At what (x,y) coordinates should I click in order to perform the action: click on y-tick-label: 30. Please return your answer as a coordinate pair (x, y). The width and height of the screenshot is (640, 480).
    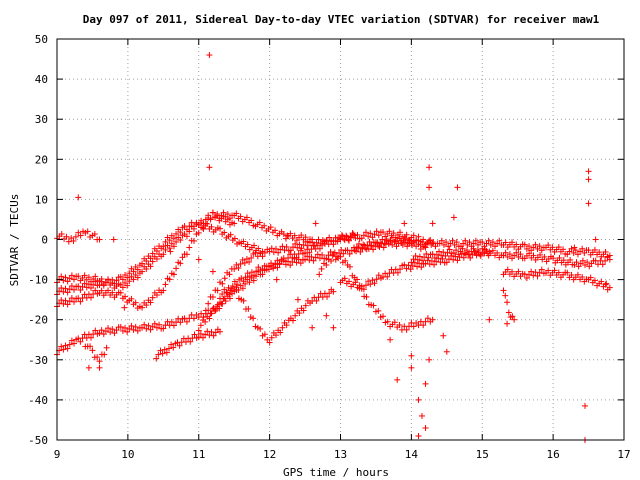
    Looking at the image, I should click on (41, 119).